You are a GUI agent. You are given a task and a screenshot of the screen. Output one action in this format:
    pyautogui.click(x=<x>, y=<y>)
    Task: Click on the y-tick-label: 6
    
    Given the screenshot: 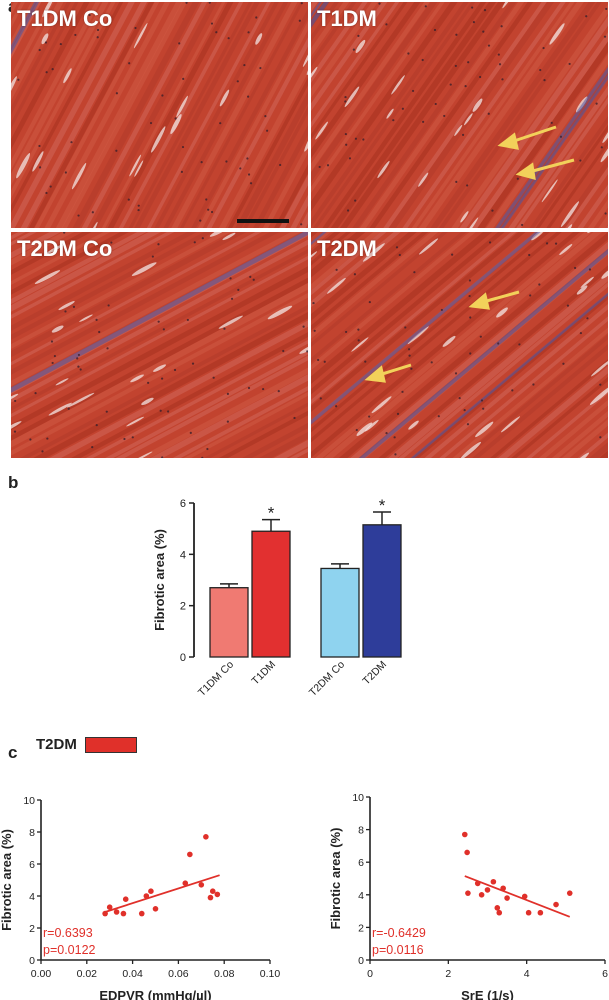 What is the action you would take?
    pyautogui.click(x=183, y=504)
    